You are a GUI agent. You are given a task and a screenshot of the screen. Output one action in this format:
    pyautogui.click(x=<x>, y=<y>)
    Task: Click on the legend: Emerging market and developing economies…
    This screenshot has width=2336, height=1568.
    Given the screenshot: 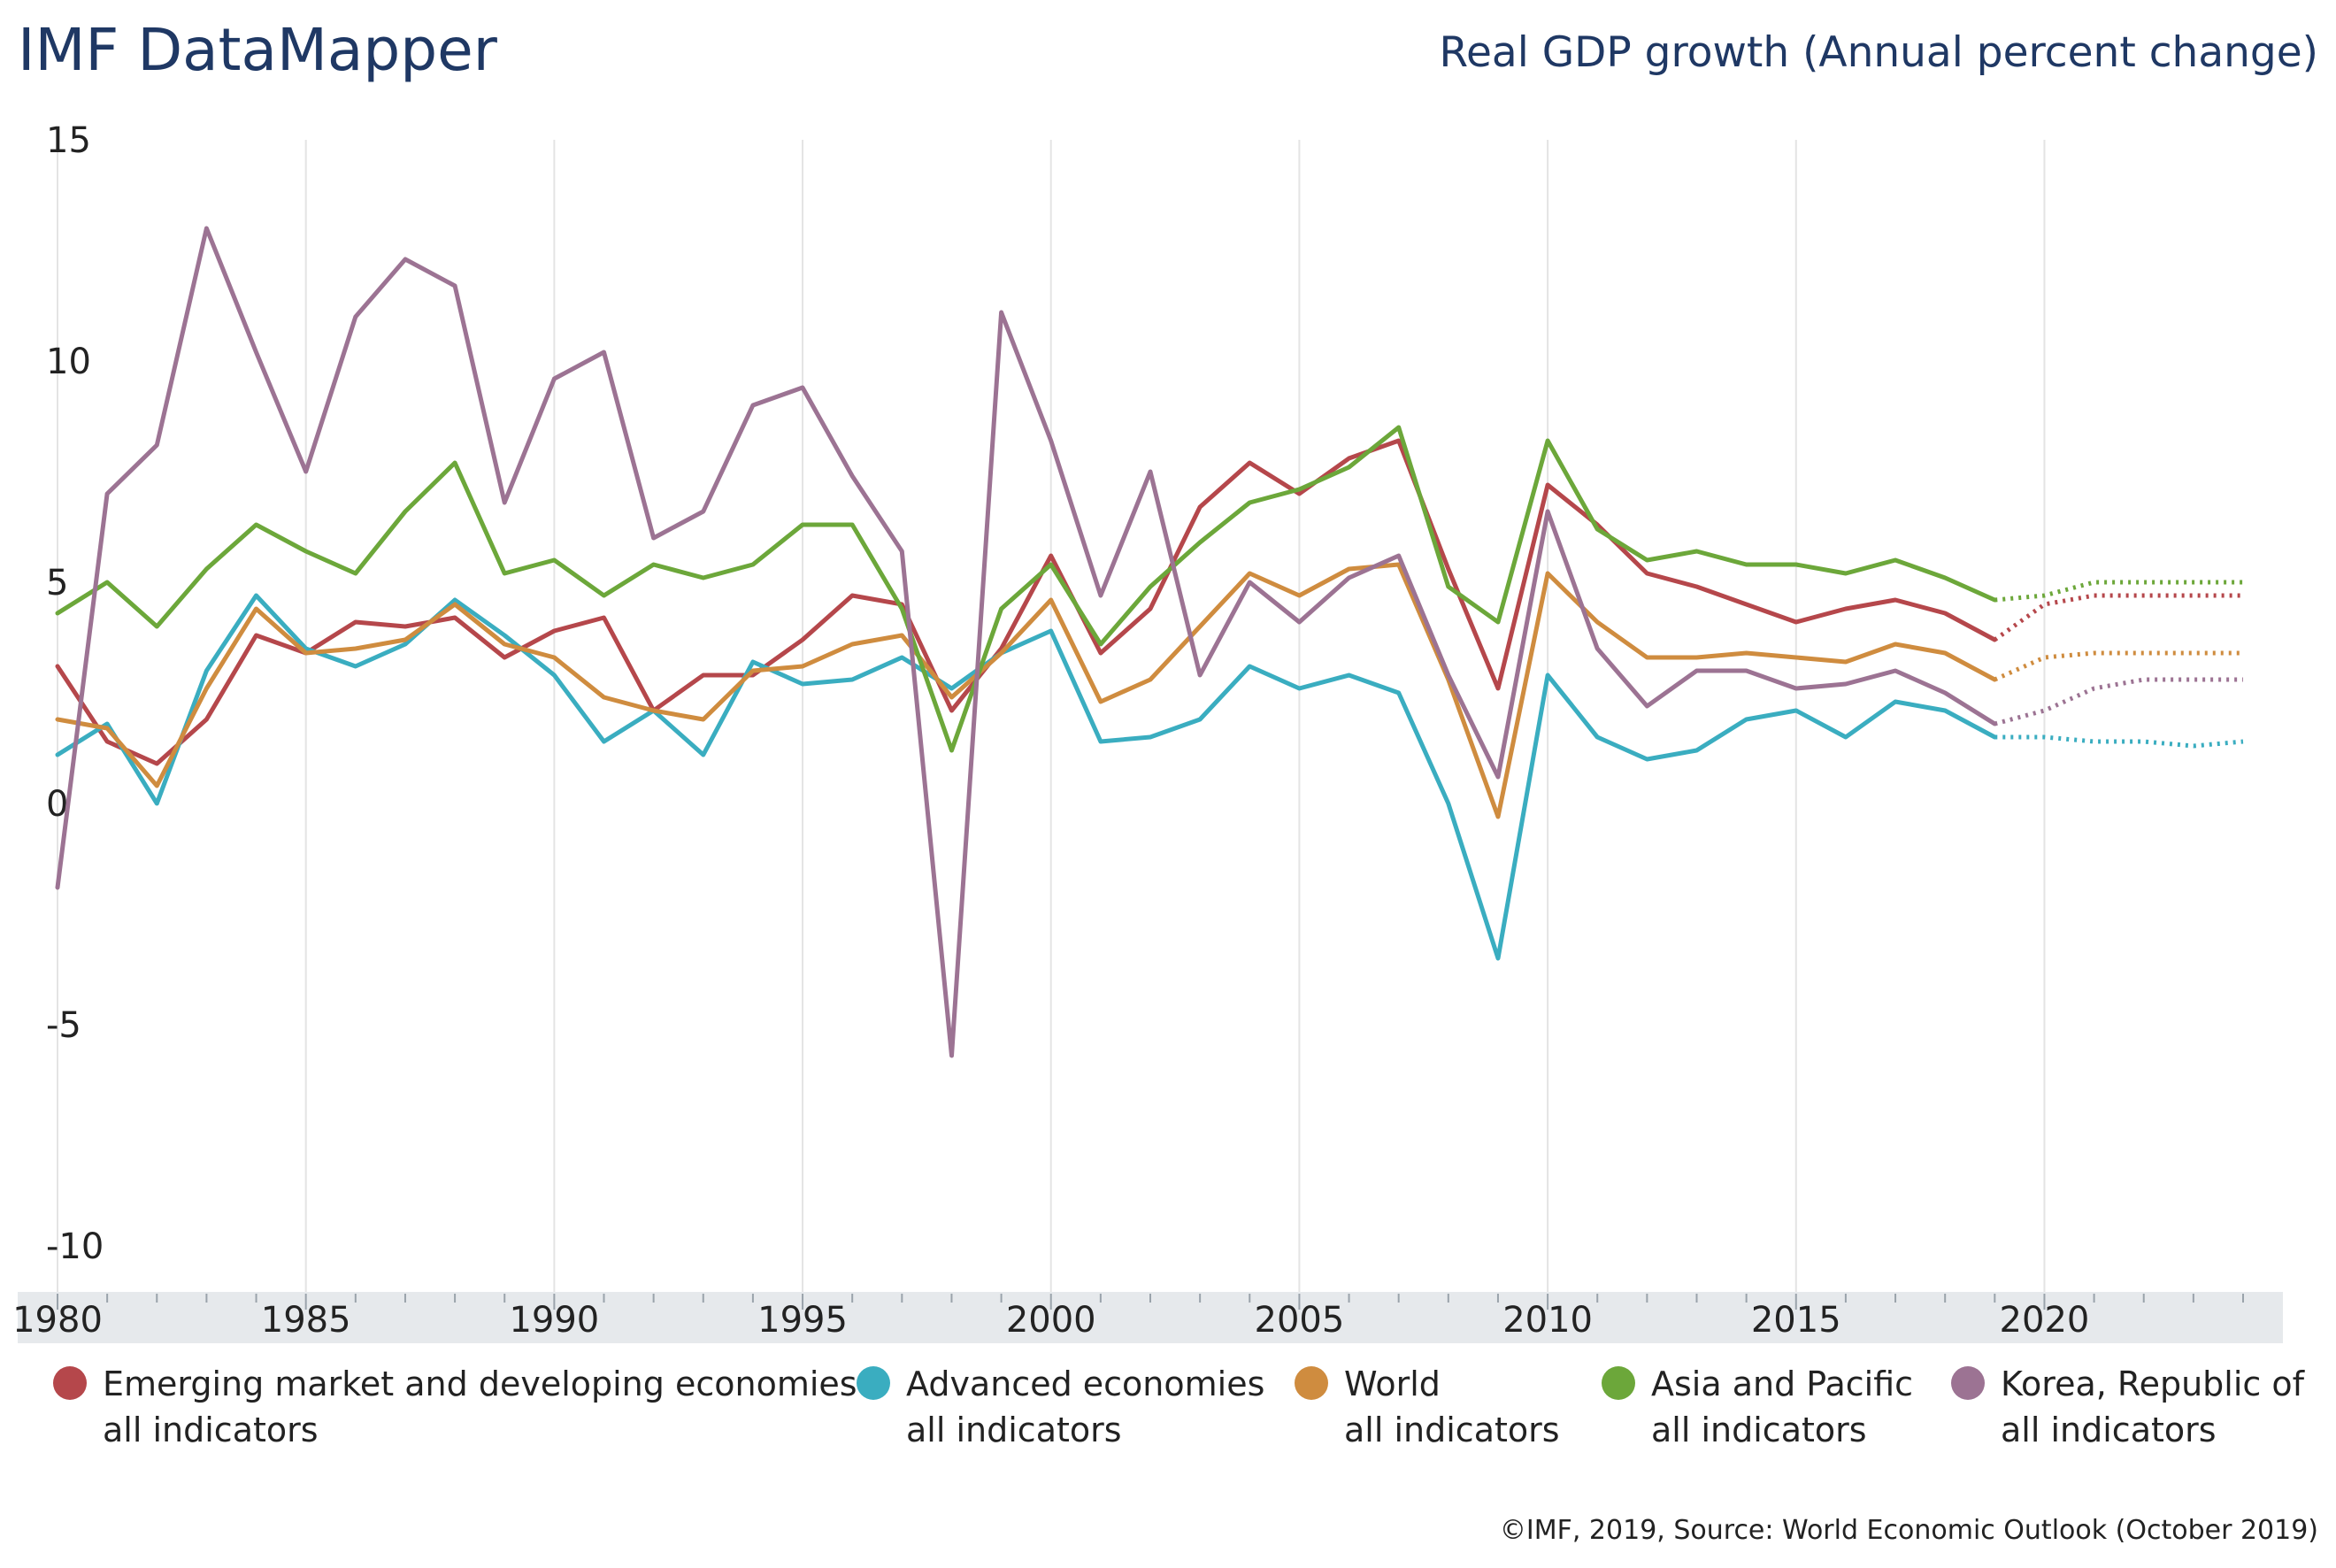 What is the action you would take?
    pyautogui.click(x=1179, y=1414)
    